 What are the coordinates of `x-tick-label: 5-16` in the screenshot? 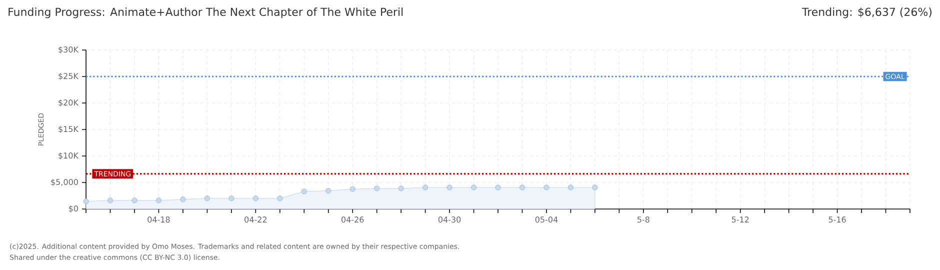 It's located at (837, 219).